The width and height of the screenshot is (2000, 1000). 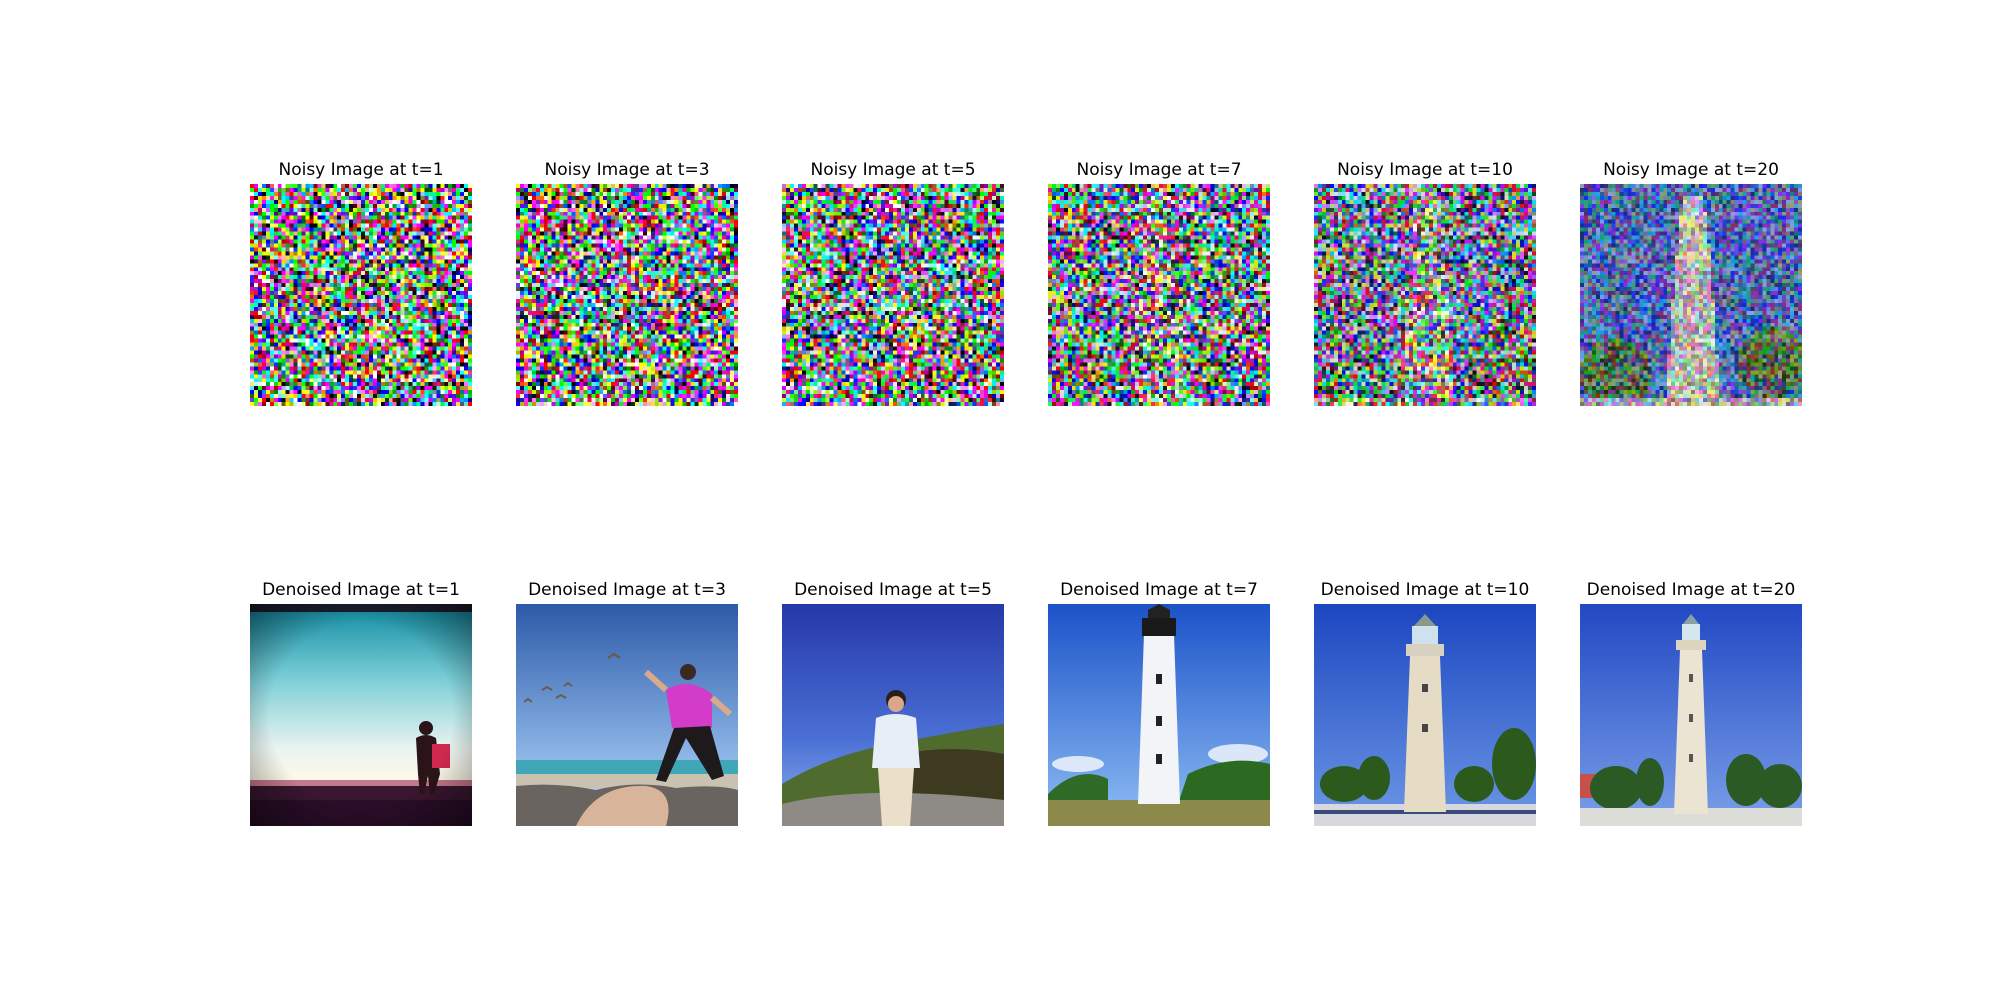 What do you see at coordinates (1425, 170) in the screenshot?
I see `panel-title: Noisy Image at t=10` at bounding box center [1425, 170].